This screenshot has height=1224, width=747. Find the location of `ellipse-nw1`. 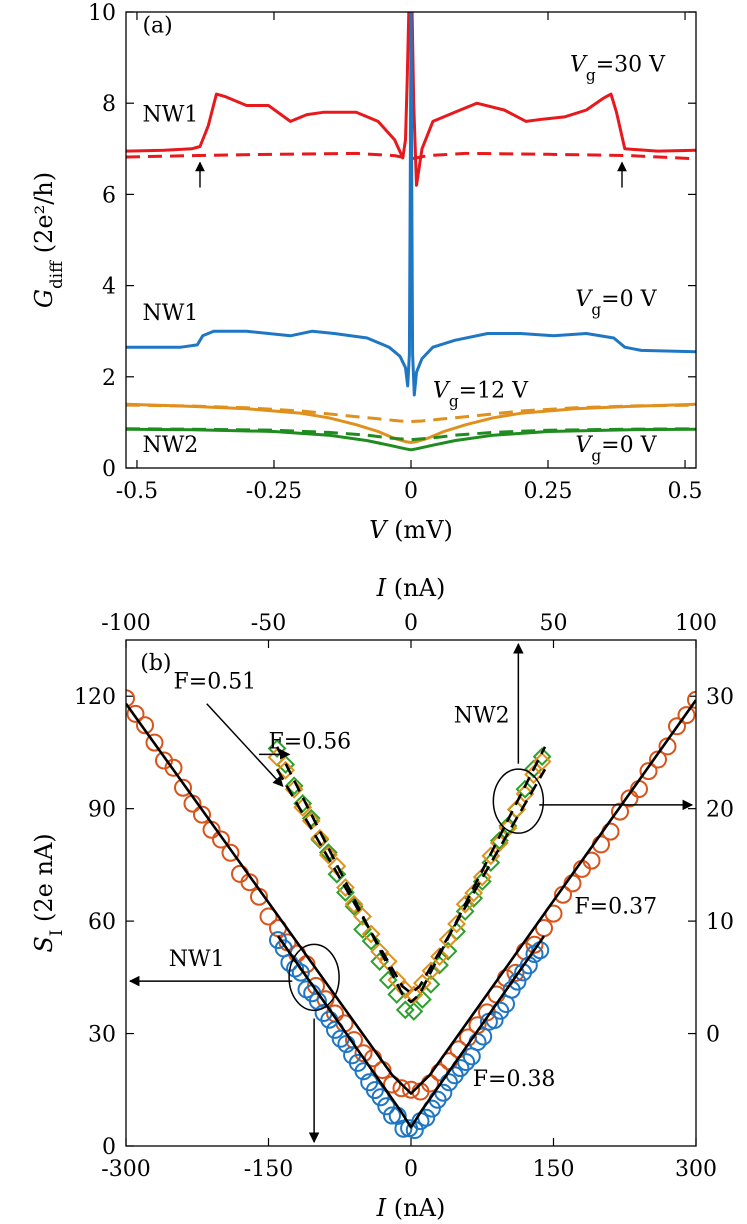

ellipse-nw1 is located at coordinates (314, 977).